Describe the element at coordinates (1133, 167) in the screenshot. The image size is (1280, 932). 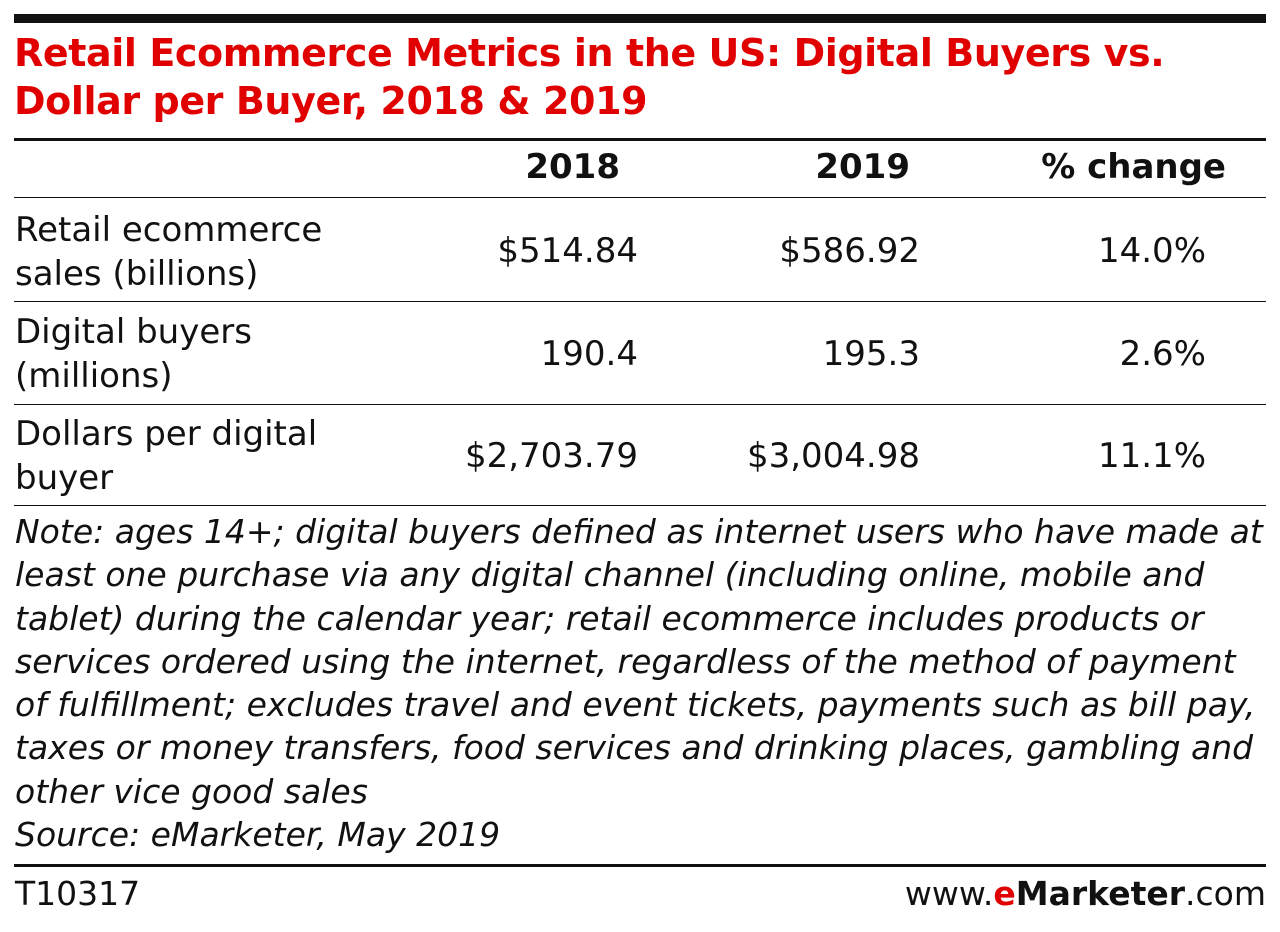
I see `column-header-percent-change: % change` at that location.